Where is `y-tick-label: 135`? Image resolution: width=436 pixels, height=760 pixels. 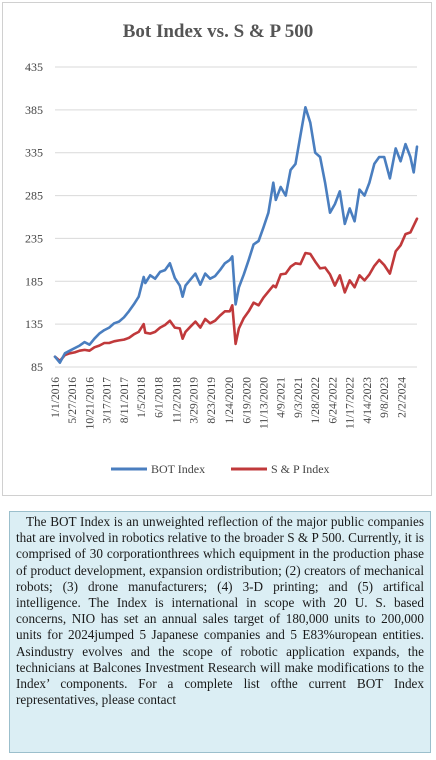 y-tick-label: 135 is located at coordinates (34, 324).